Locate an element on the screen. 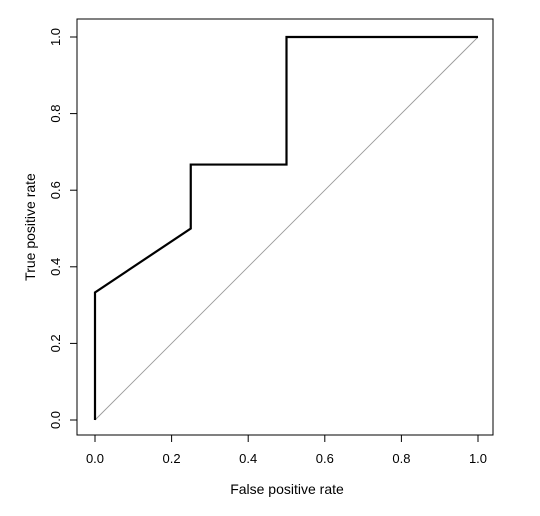 The width and height of the screenshot is (540, 516). x-axis: 0.0 0.2 0.4 0.6 0.8 1.0 is located at coordinates (286, 450).